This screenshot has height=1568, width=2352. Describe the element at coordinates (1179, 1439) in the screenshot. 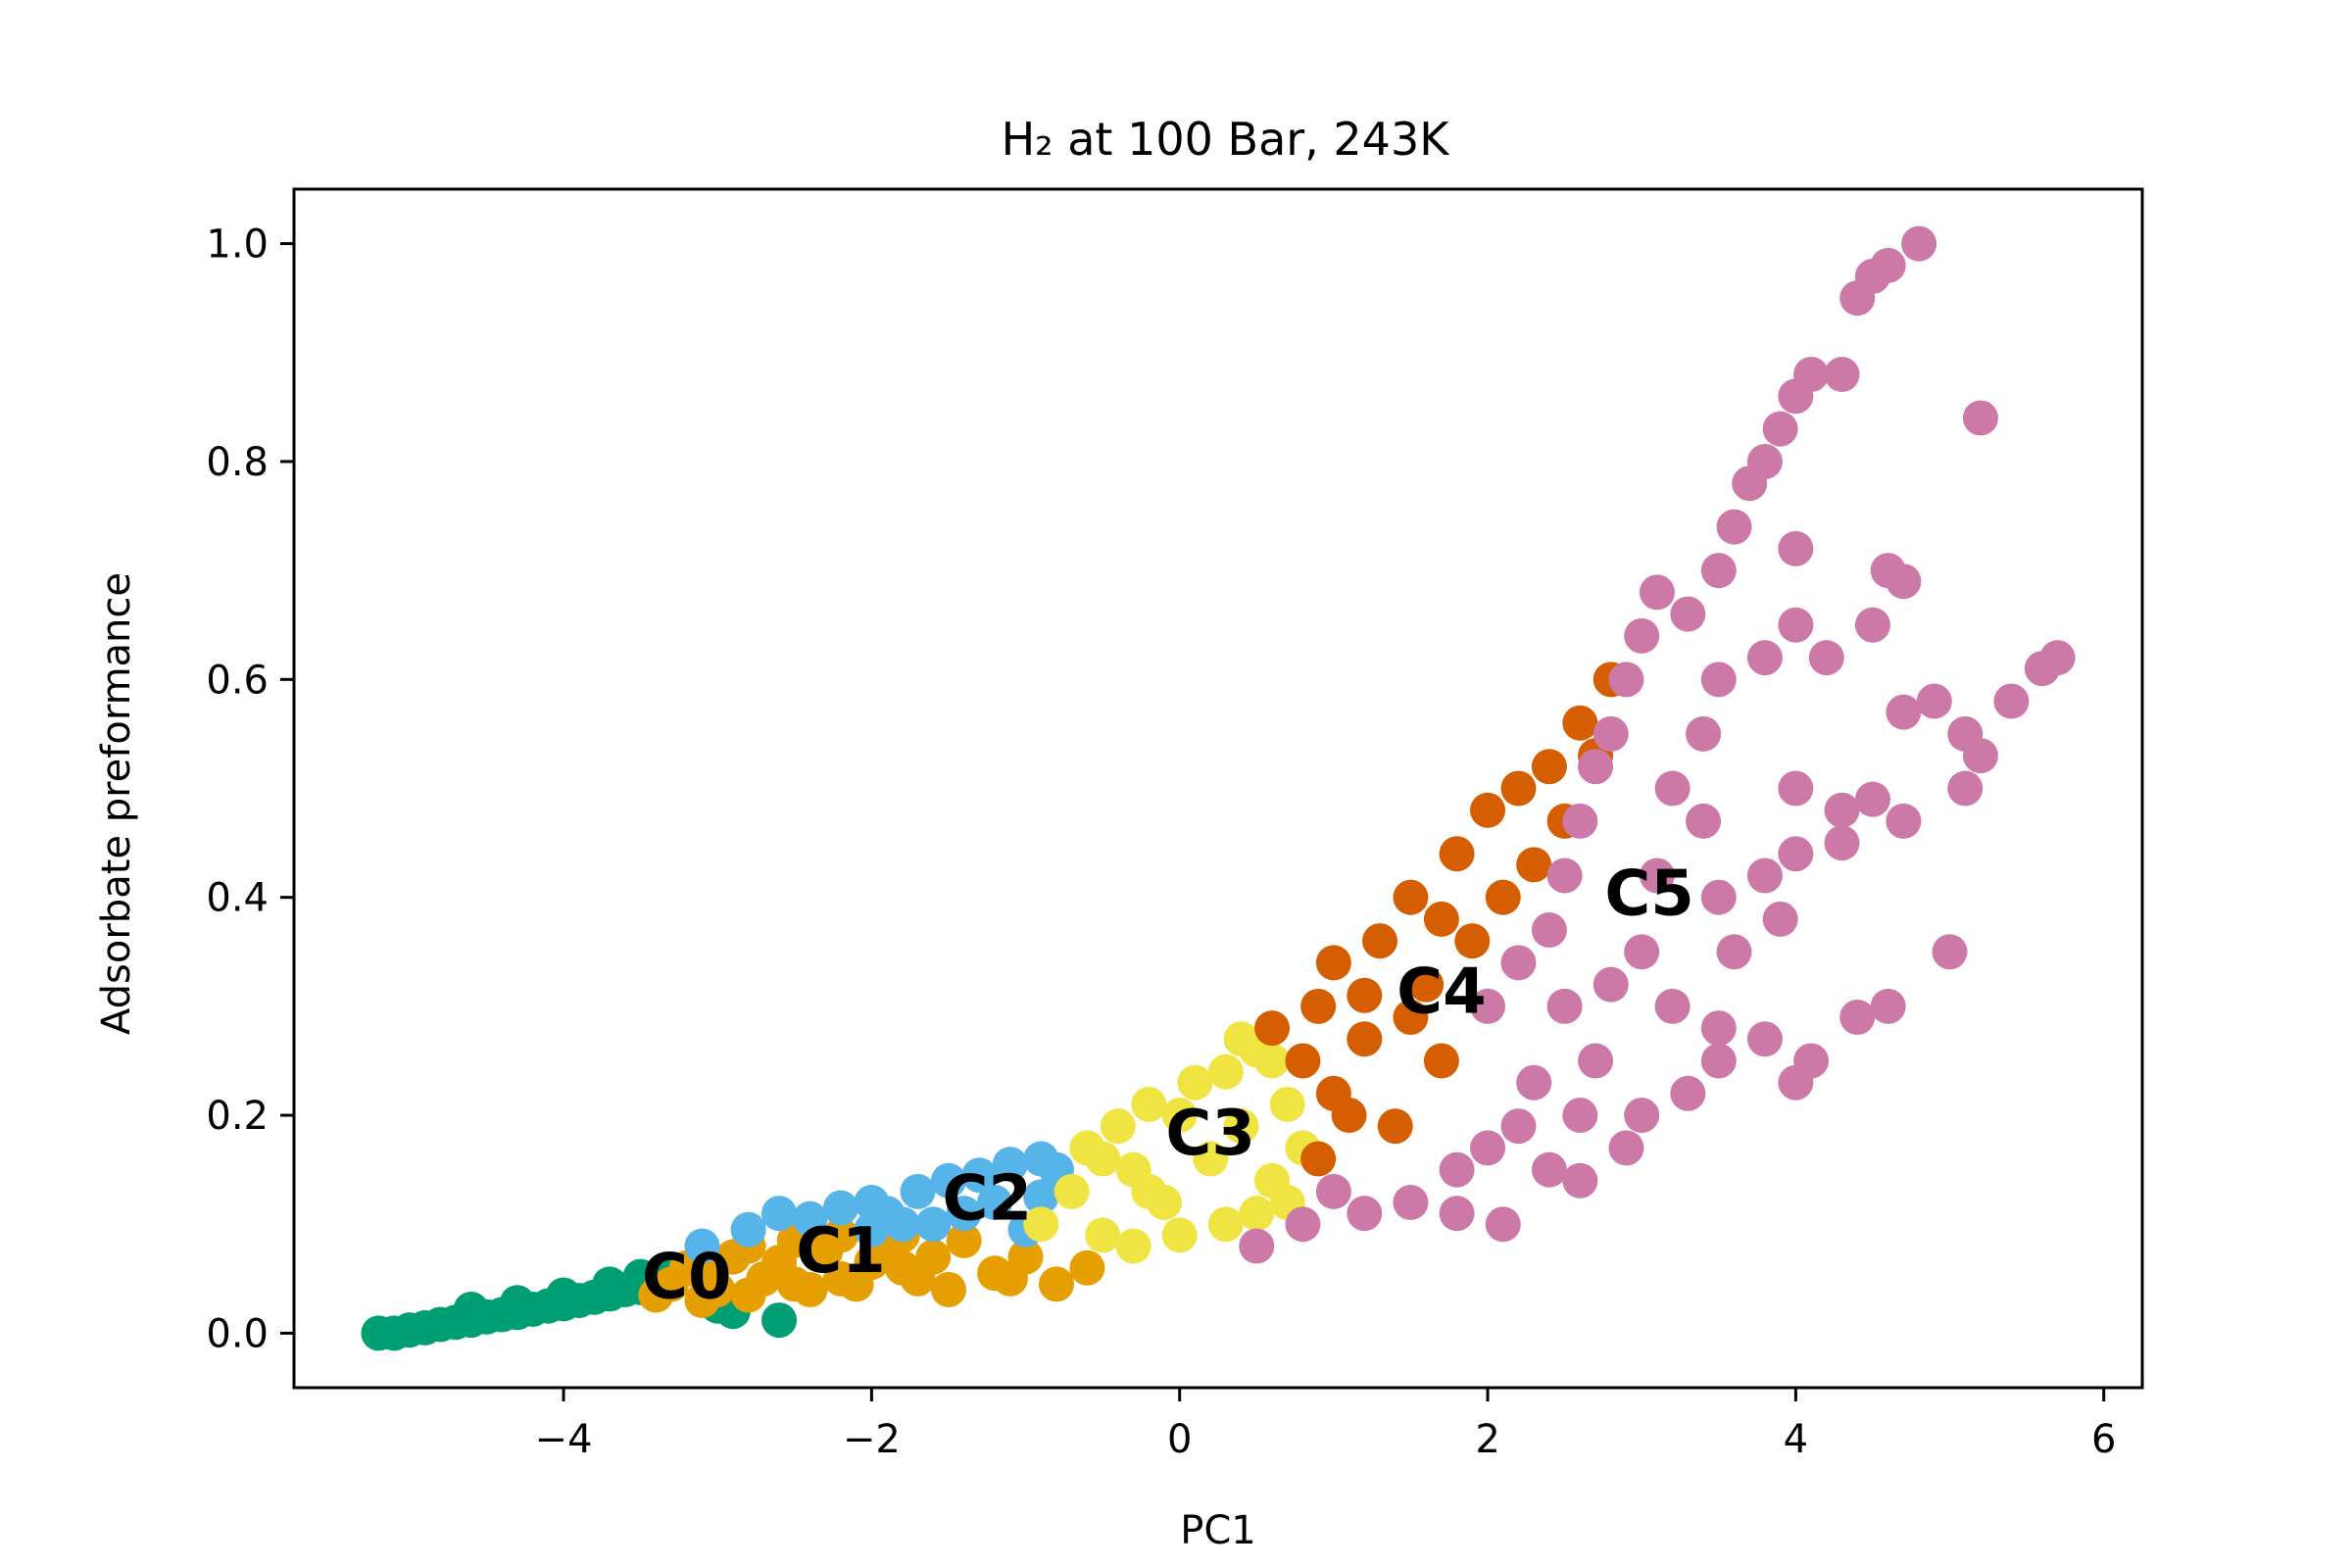

I see `x-tick-label: 0` at that location.